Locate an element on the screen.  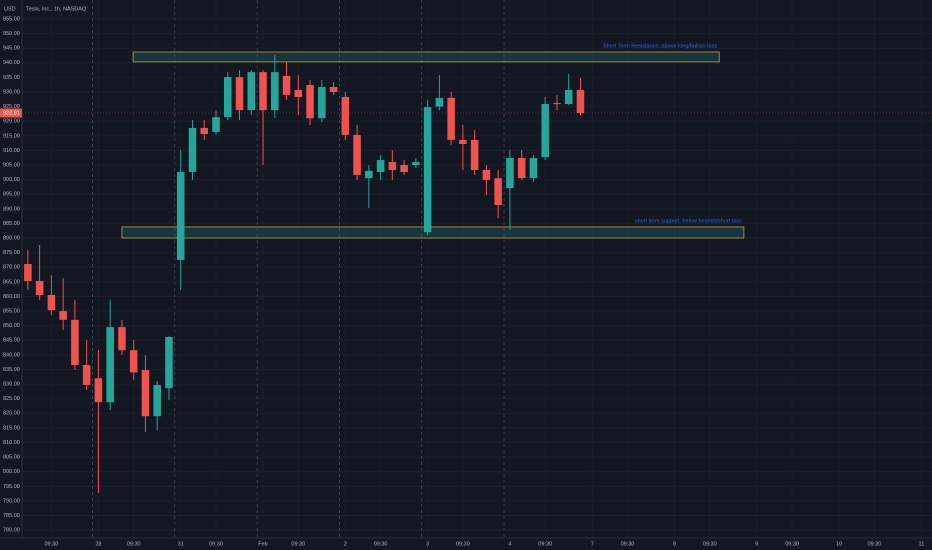
y-tick-label: 785.00 is located at coordinates (11, 516).